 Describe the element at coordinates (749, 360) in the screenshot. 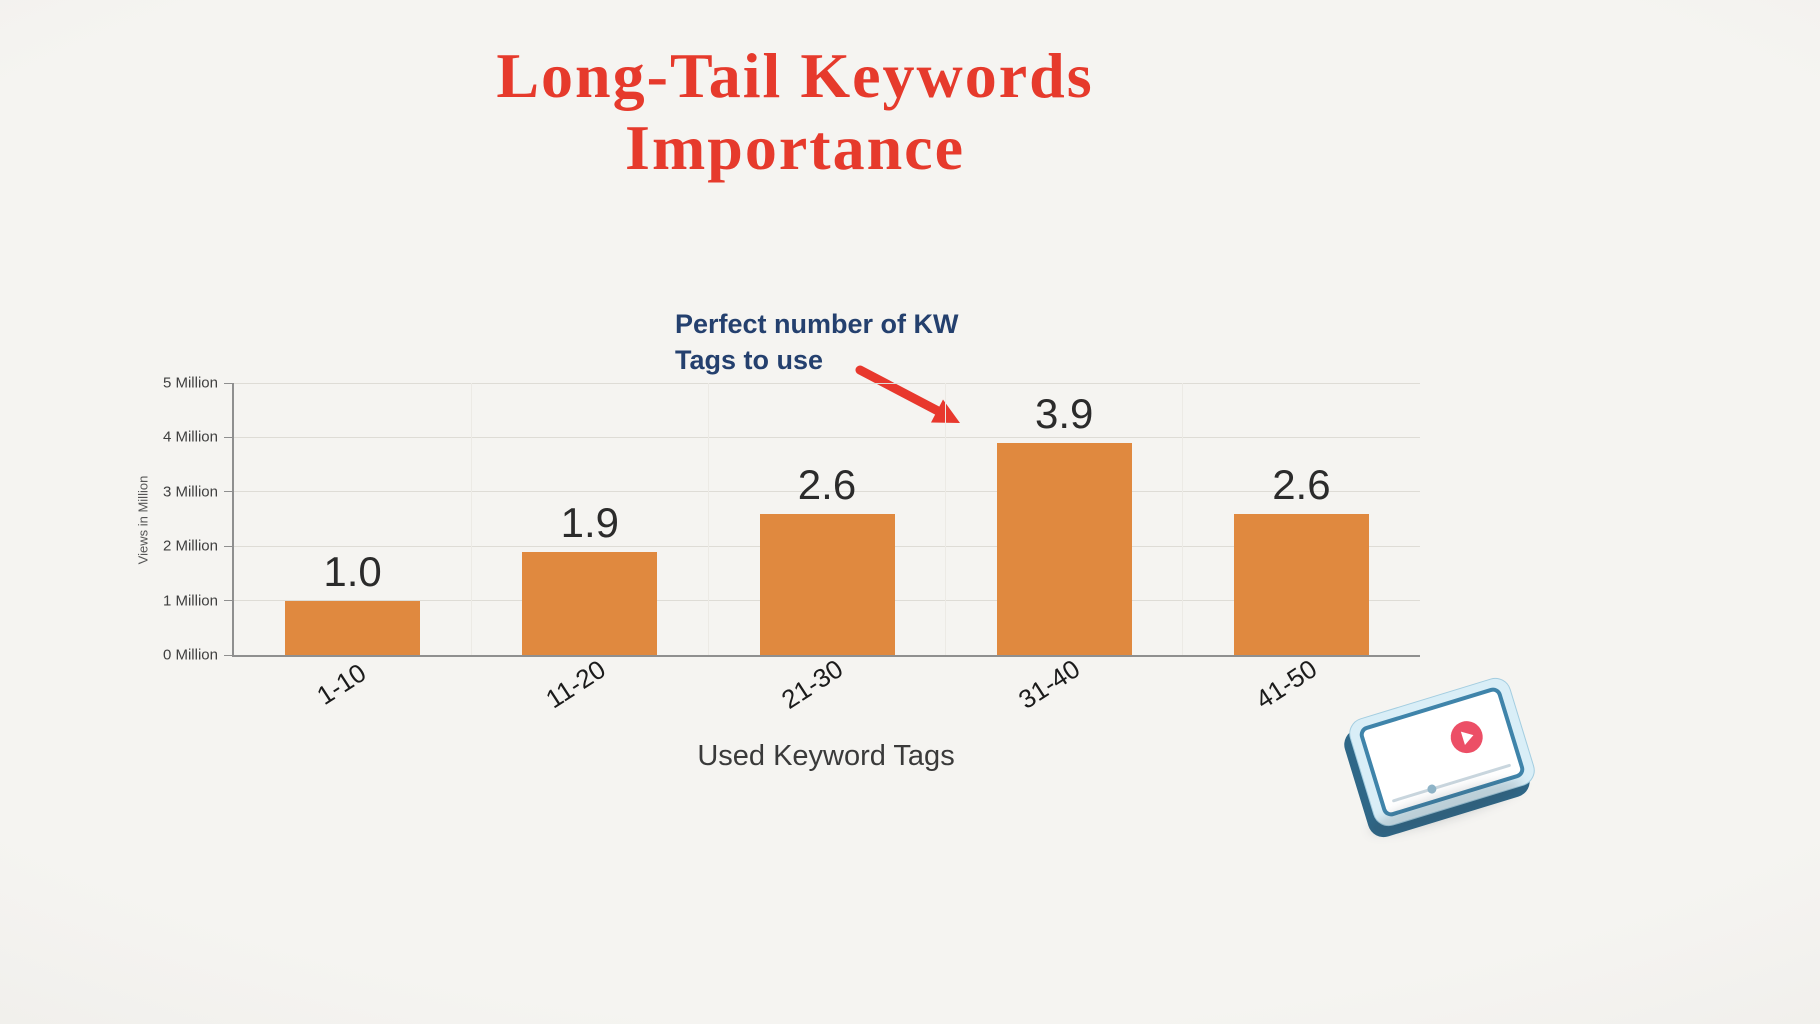

I see `annotation-line2: Tags to use` at that location.